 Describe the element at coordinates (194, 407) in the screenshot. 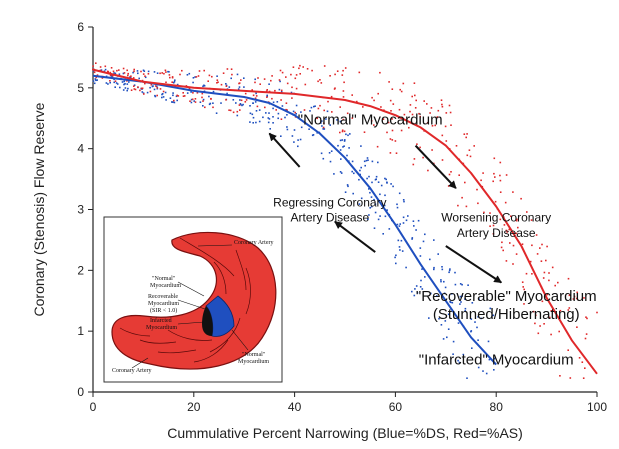

I see `x-tick-label: 20` at that location.